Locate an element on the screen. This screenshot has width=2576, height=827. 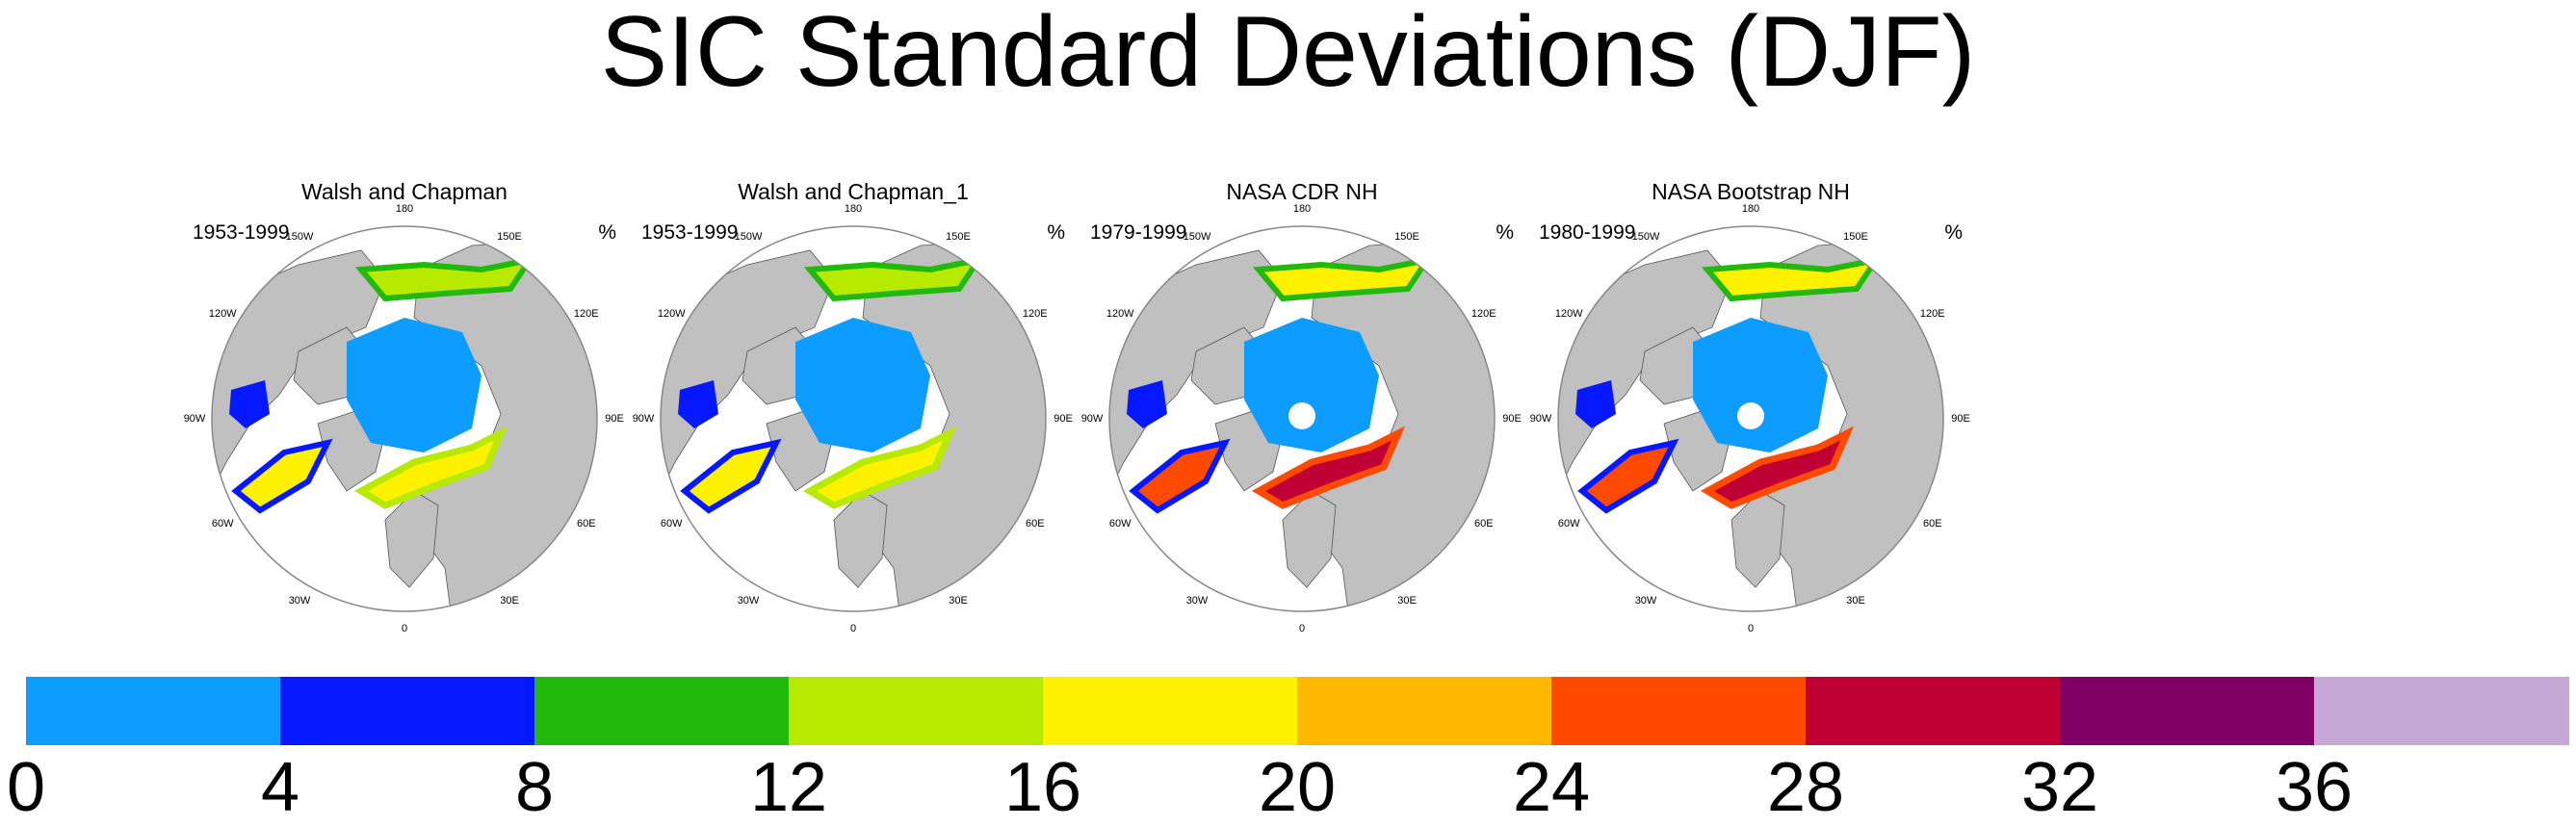
panel-period: 1980-1999 is located at coordinates (1587, 232).